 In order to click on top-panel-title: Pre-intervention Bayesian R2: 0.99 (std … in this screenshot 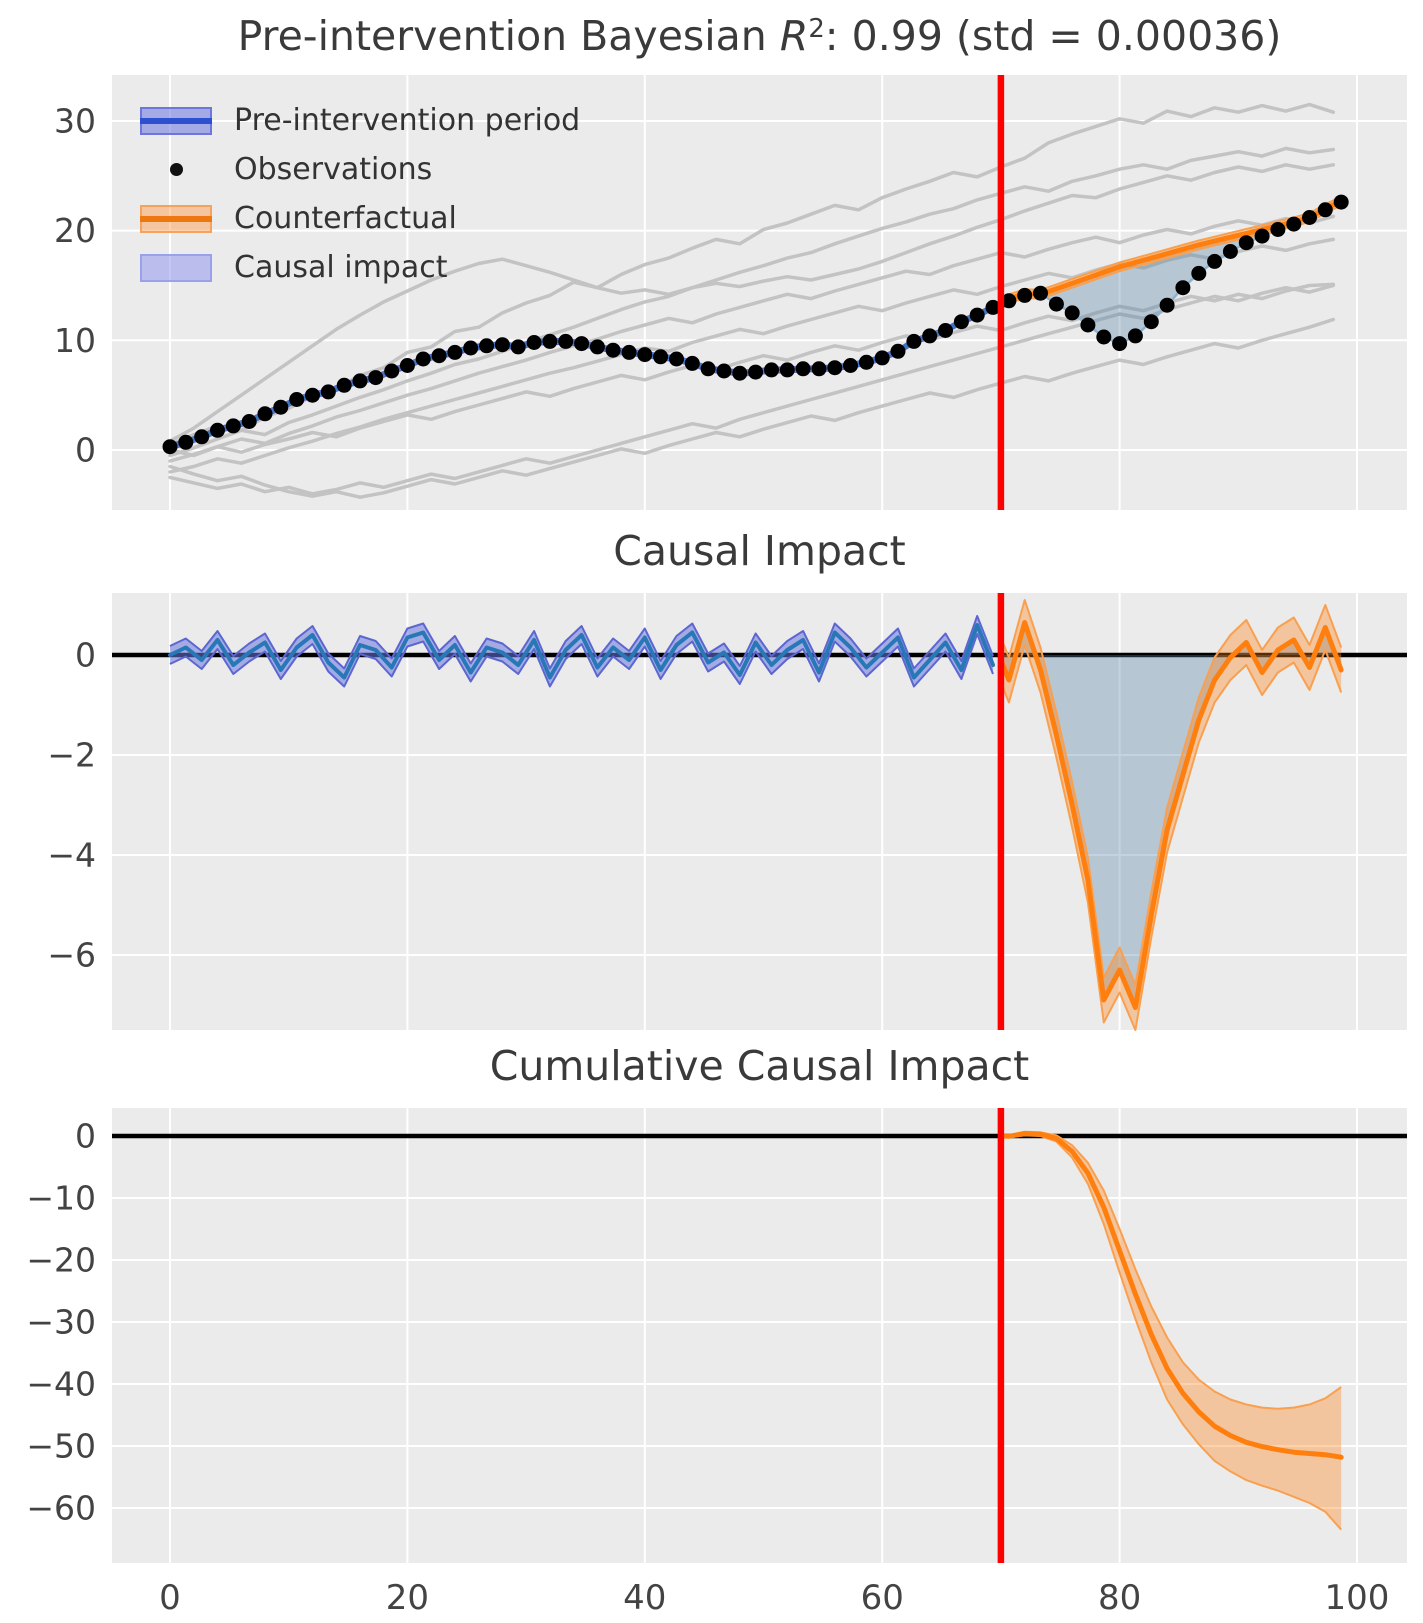, I will do `click(759, 39)`.